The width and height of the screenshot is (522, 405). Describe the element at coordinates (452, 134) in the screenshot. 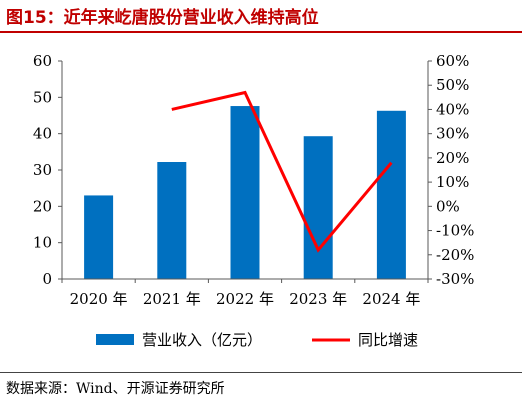

I see `right-tick-label: 30%` at that location.